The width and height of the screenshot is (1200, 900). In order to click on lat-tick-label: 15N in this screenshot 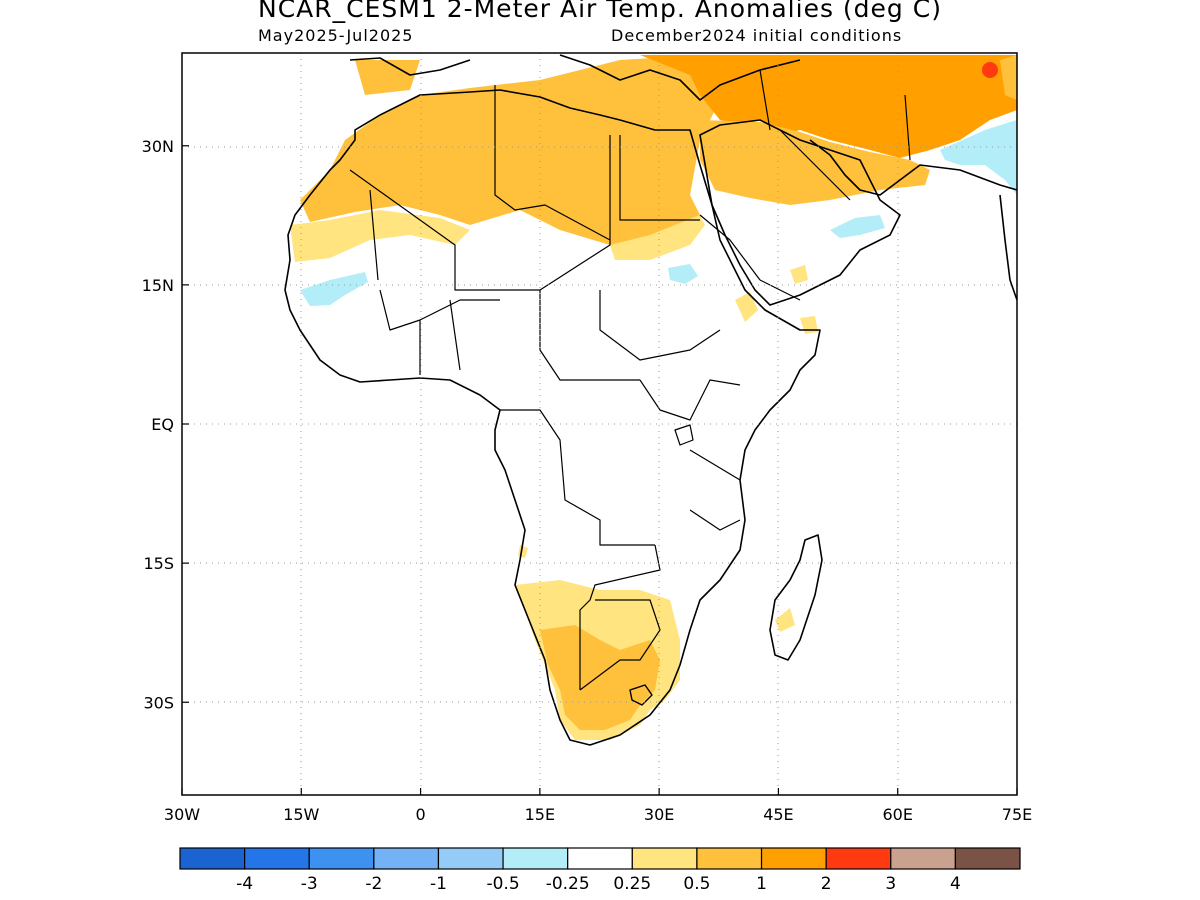, I will do `click(158, 285)`.